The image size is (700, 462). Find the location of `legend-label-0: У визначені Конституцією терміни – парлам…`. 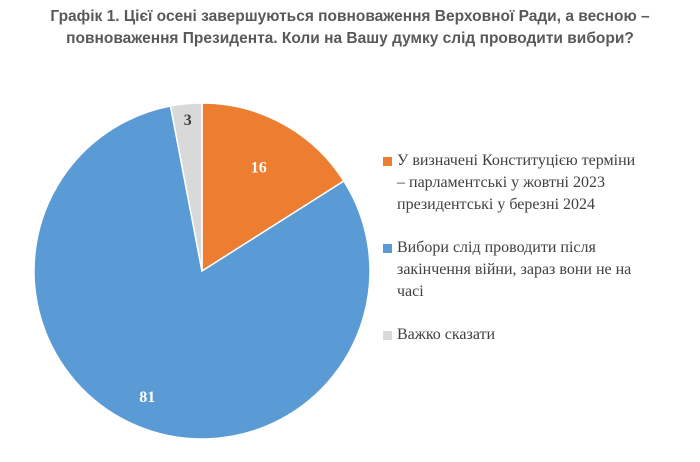

legend-label-0: У визначені Конституцією терміни – парлам… is located at coordinates (545, 183).